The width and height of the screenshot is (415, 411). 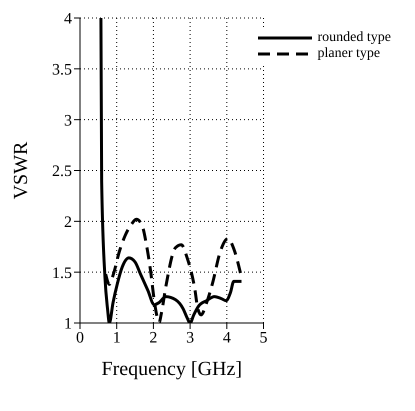 What do you see at coordinates (190, 337) in the screenshot?
I see `x-tick-label: 3` at bounding box center [190, 337].